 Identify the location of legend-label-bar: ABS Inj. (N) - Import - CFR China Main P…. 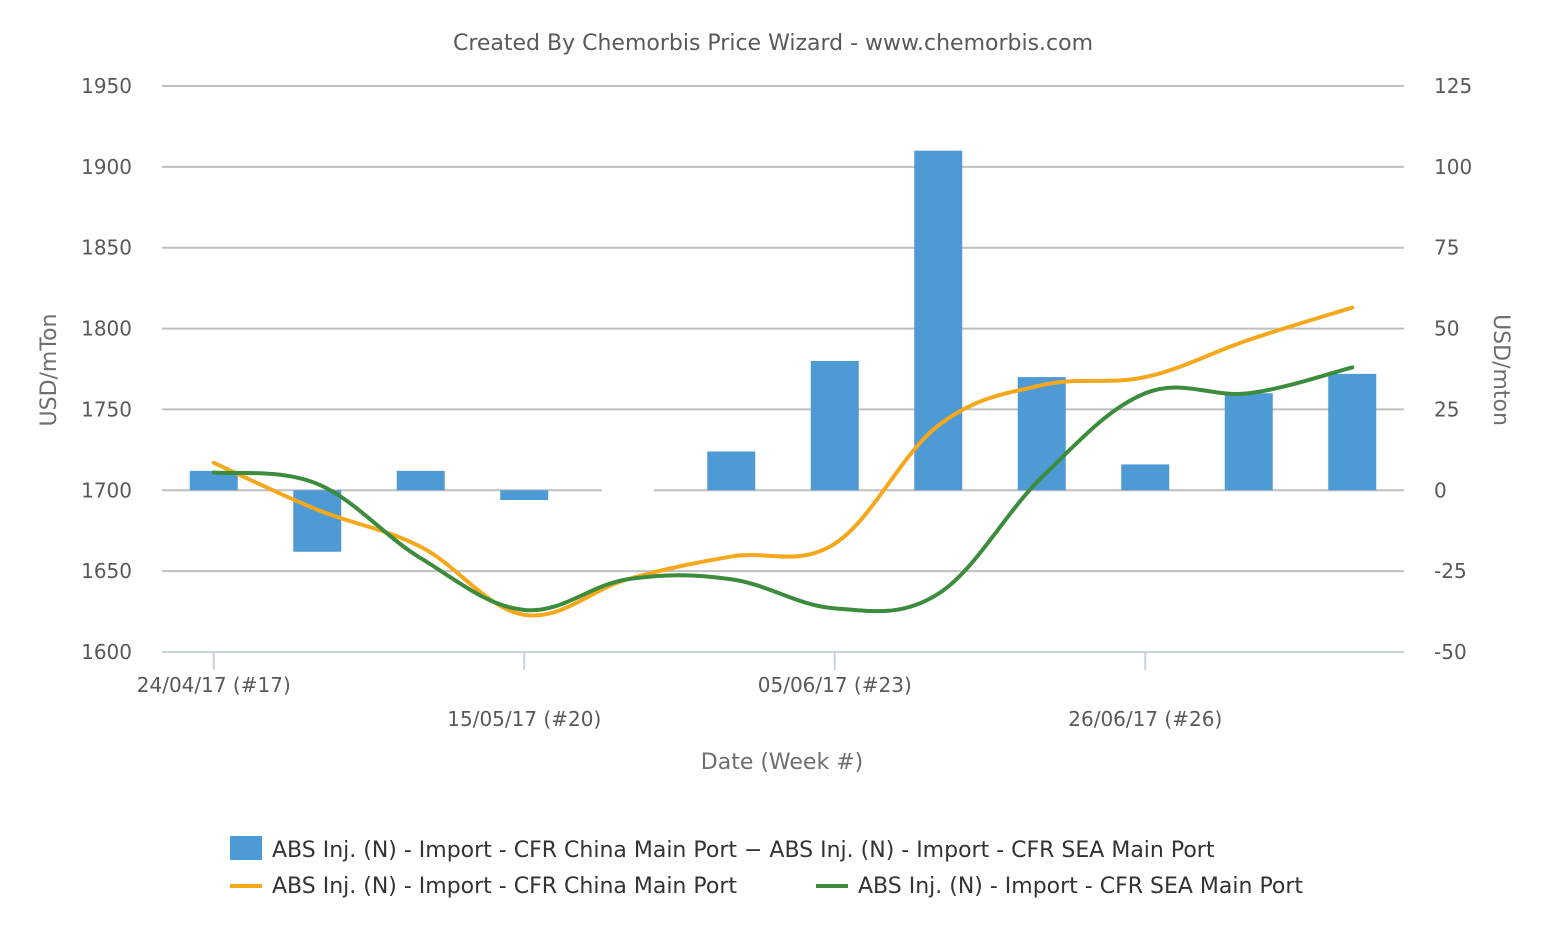
(743, 850).